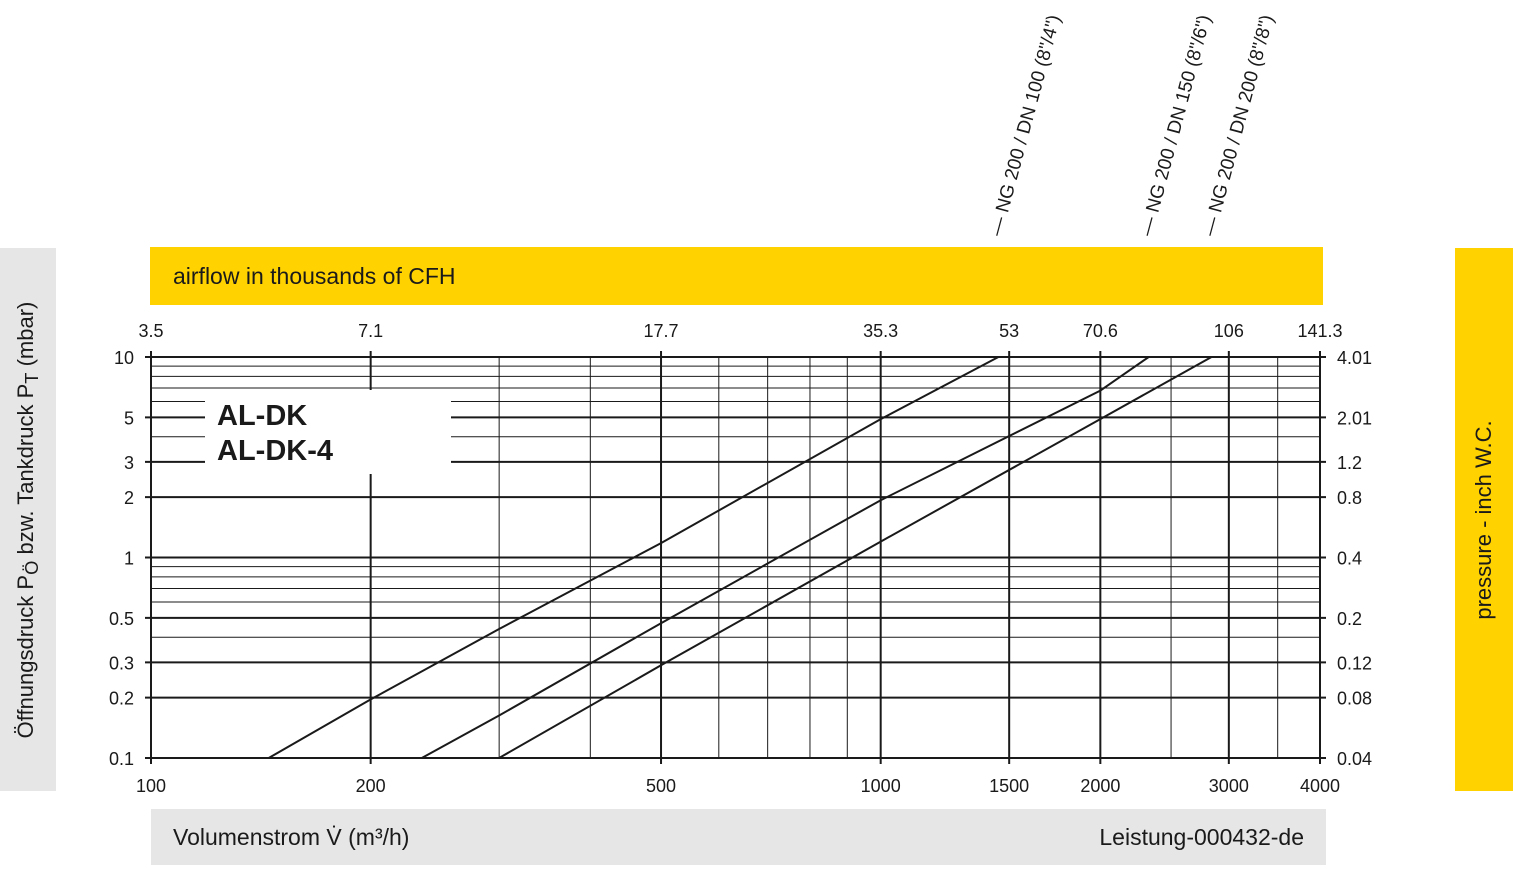 This screenshot has height=869, width=1513. Describe the element at coordinates (129, 463) in the screenshot. I see `y-tick-label: 3` at that location.